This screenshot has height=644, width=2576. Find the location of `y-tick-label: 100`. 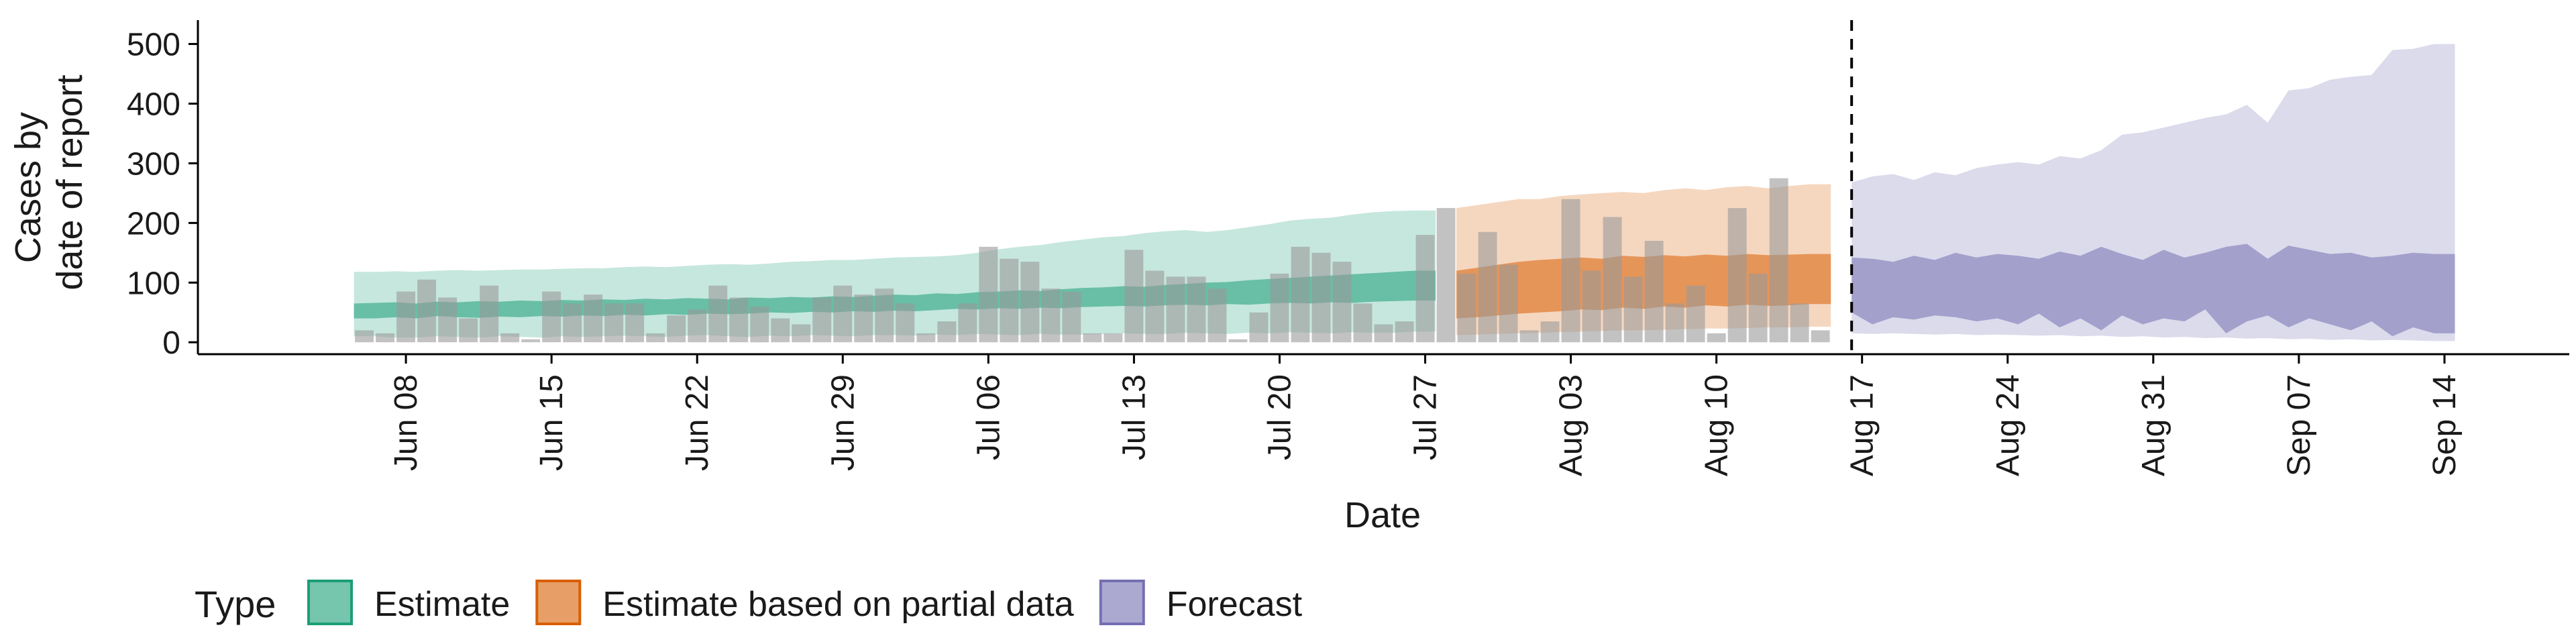

y-tick-label: 100 is located at coordinates (153, 283).